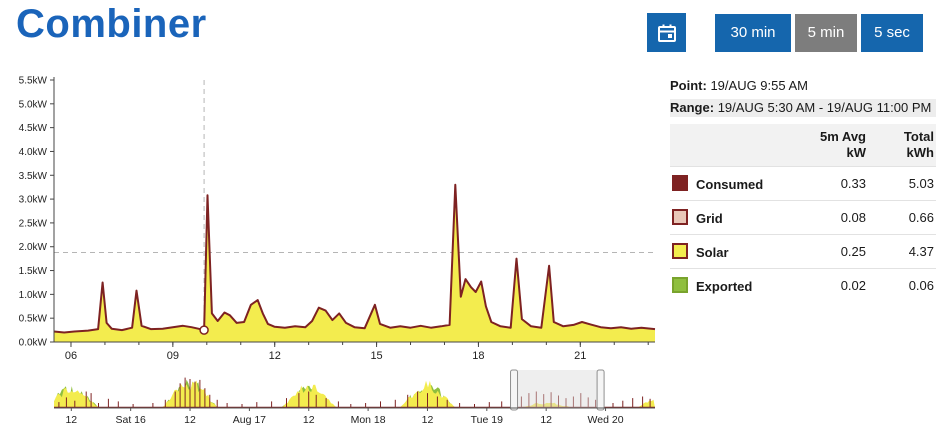 The width and height of the screenshot is (952, 435). I want to click on legend-label: Solar, so click(712, 252).